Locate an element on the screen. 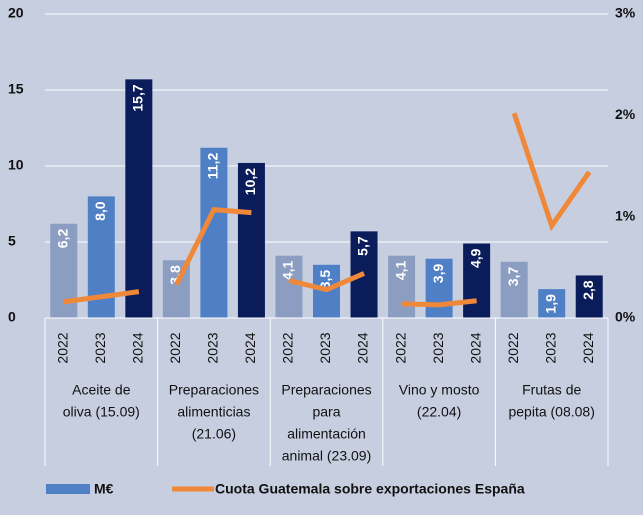  y-tick-label: 5 is located at coordinates (12, 241).